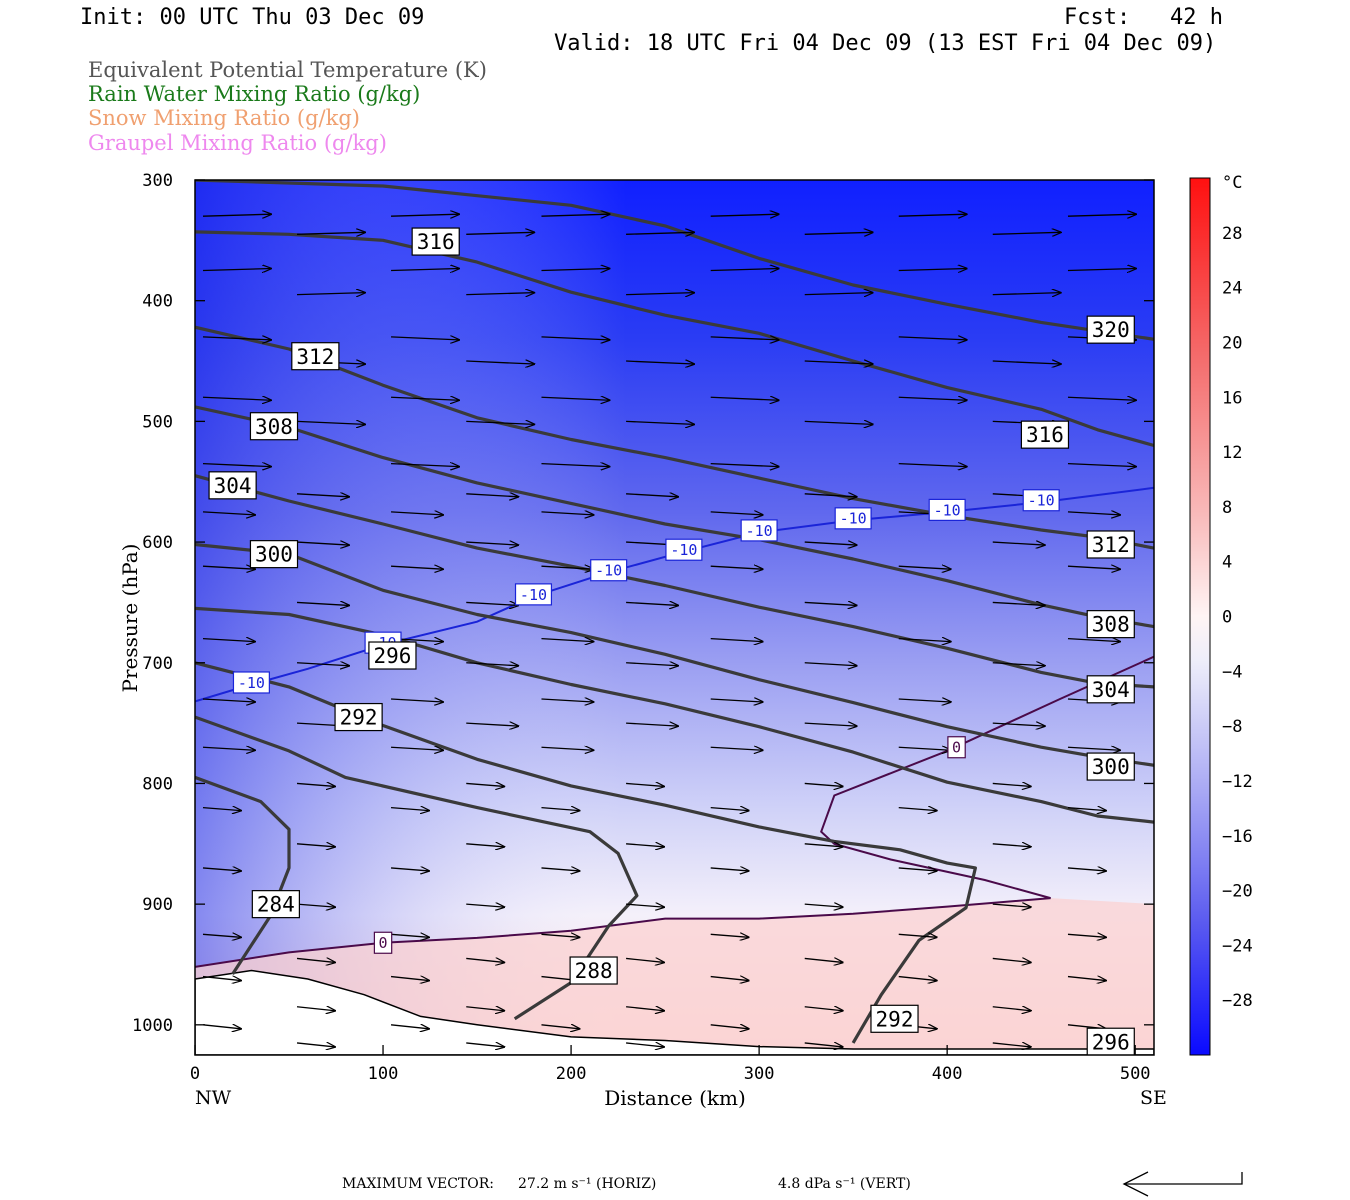  Describe the element at coordinates (1143, 17) in the screenshot. I see `forecast-hour: Fcst: 42 h` at that location.